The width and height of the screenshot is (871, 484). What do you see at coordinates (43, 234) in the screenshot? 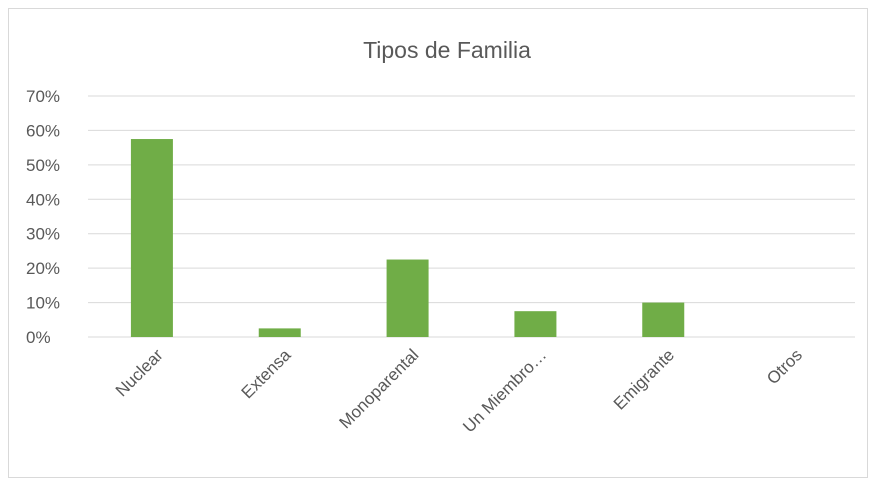
I see `y-tick-label: 30%` at bounding box center [43, 234].